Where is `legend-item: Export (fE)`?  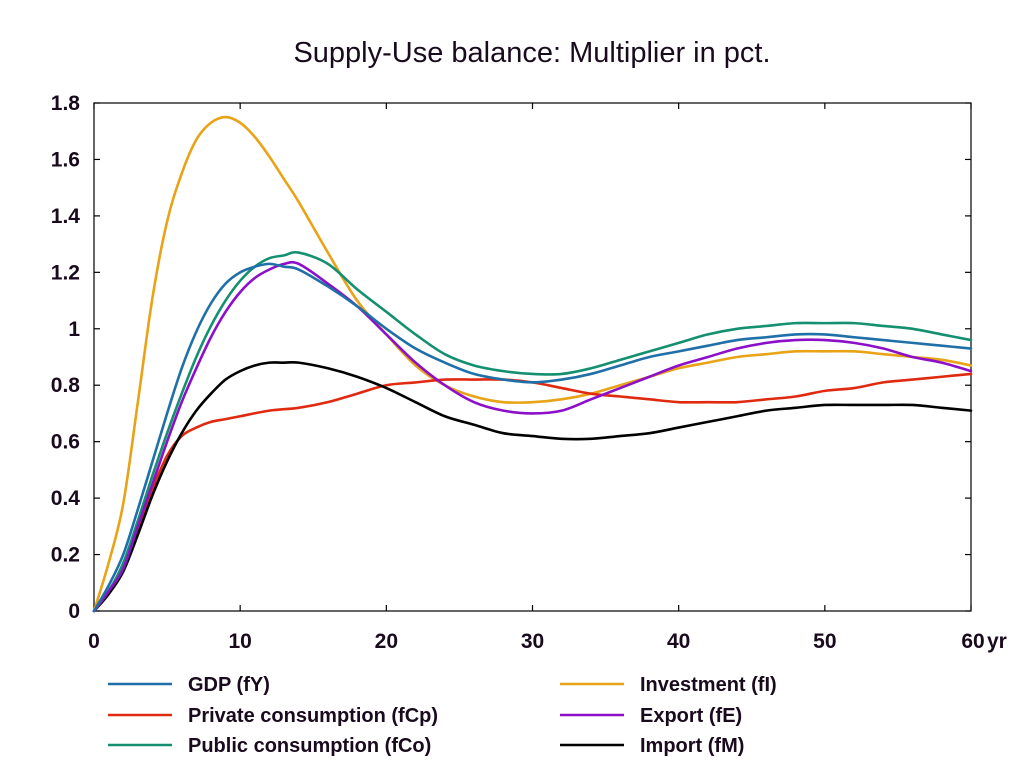 legend-item: Export (fE) is located at coordinates (651, 716).